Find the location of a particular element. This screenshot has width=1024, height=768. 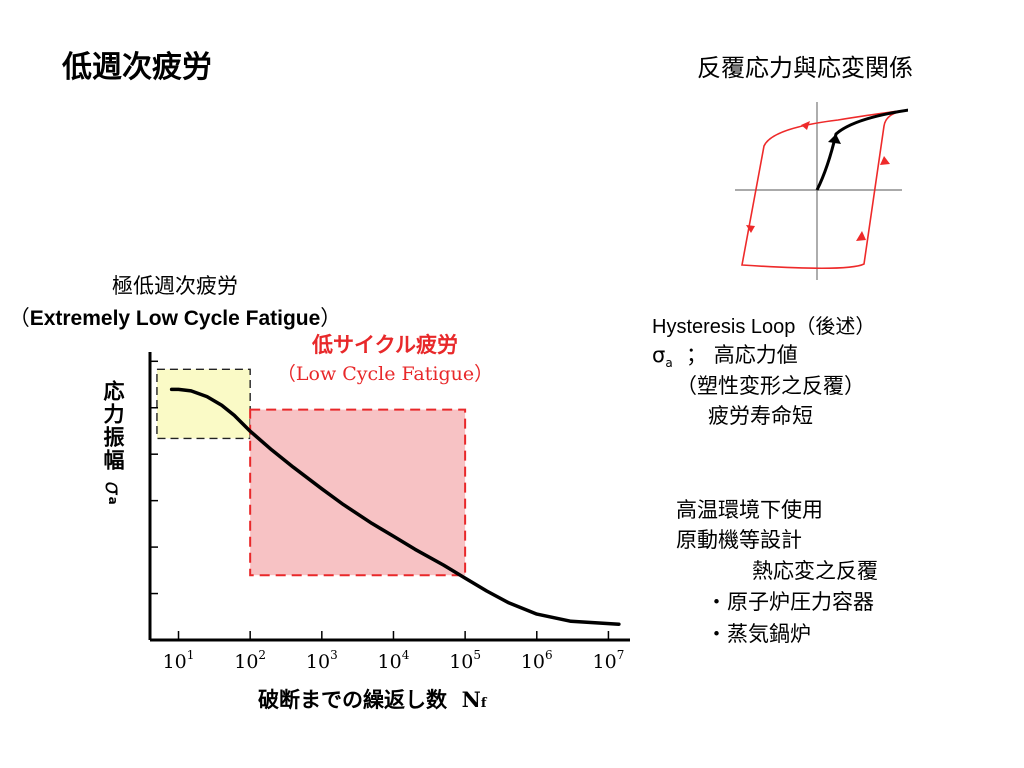

plastic-deformation-note: （塑性変形之反覆） is located at coordinates (770, 386).